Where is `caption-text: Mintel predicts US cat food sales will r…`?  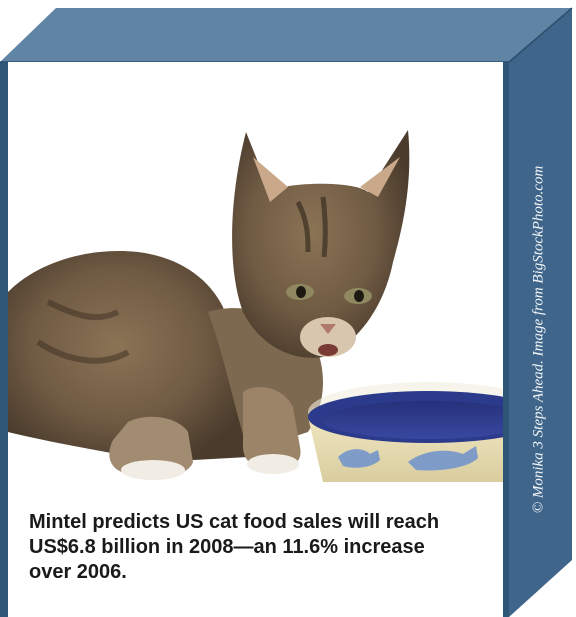
caption-text: Mintel predicts US cat food sales will r… is located at coordinates (234, 547).